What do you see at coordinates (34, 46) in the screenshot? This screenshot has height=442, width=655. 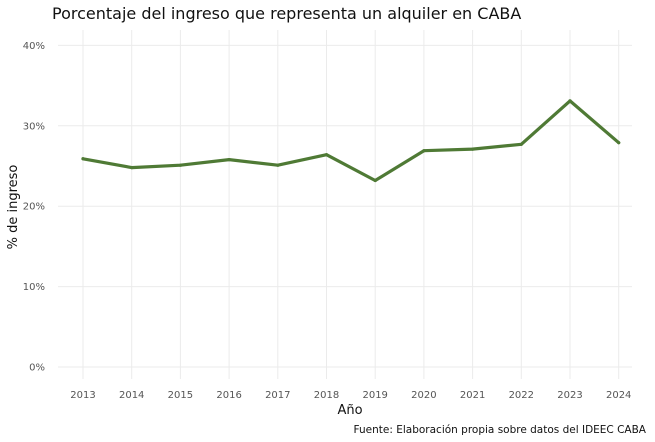 I see `y-tick-label: 40%` at bounding box center [34, 46].